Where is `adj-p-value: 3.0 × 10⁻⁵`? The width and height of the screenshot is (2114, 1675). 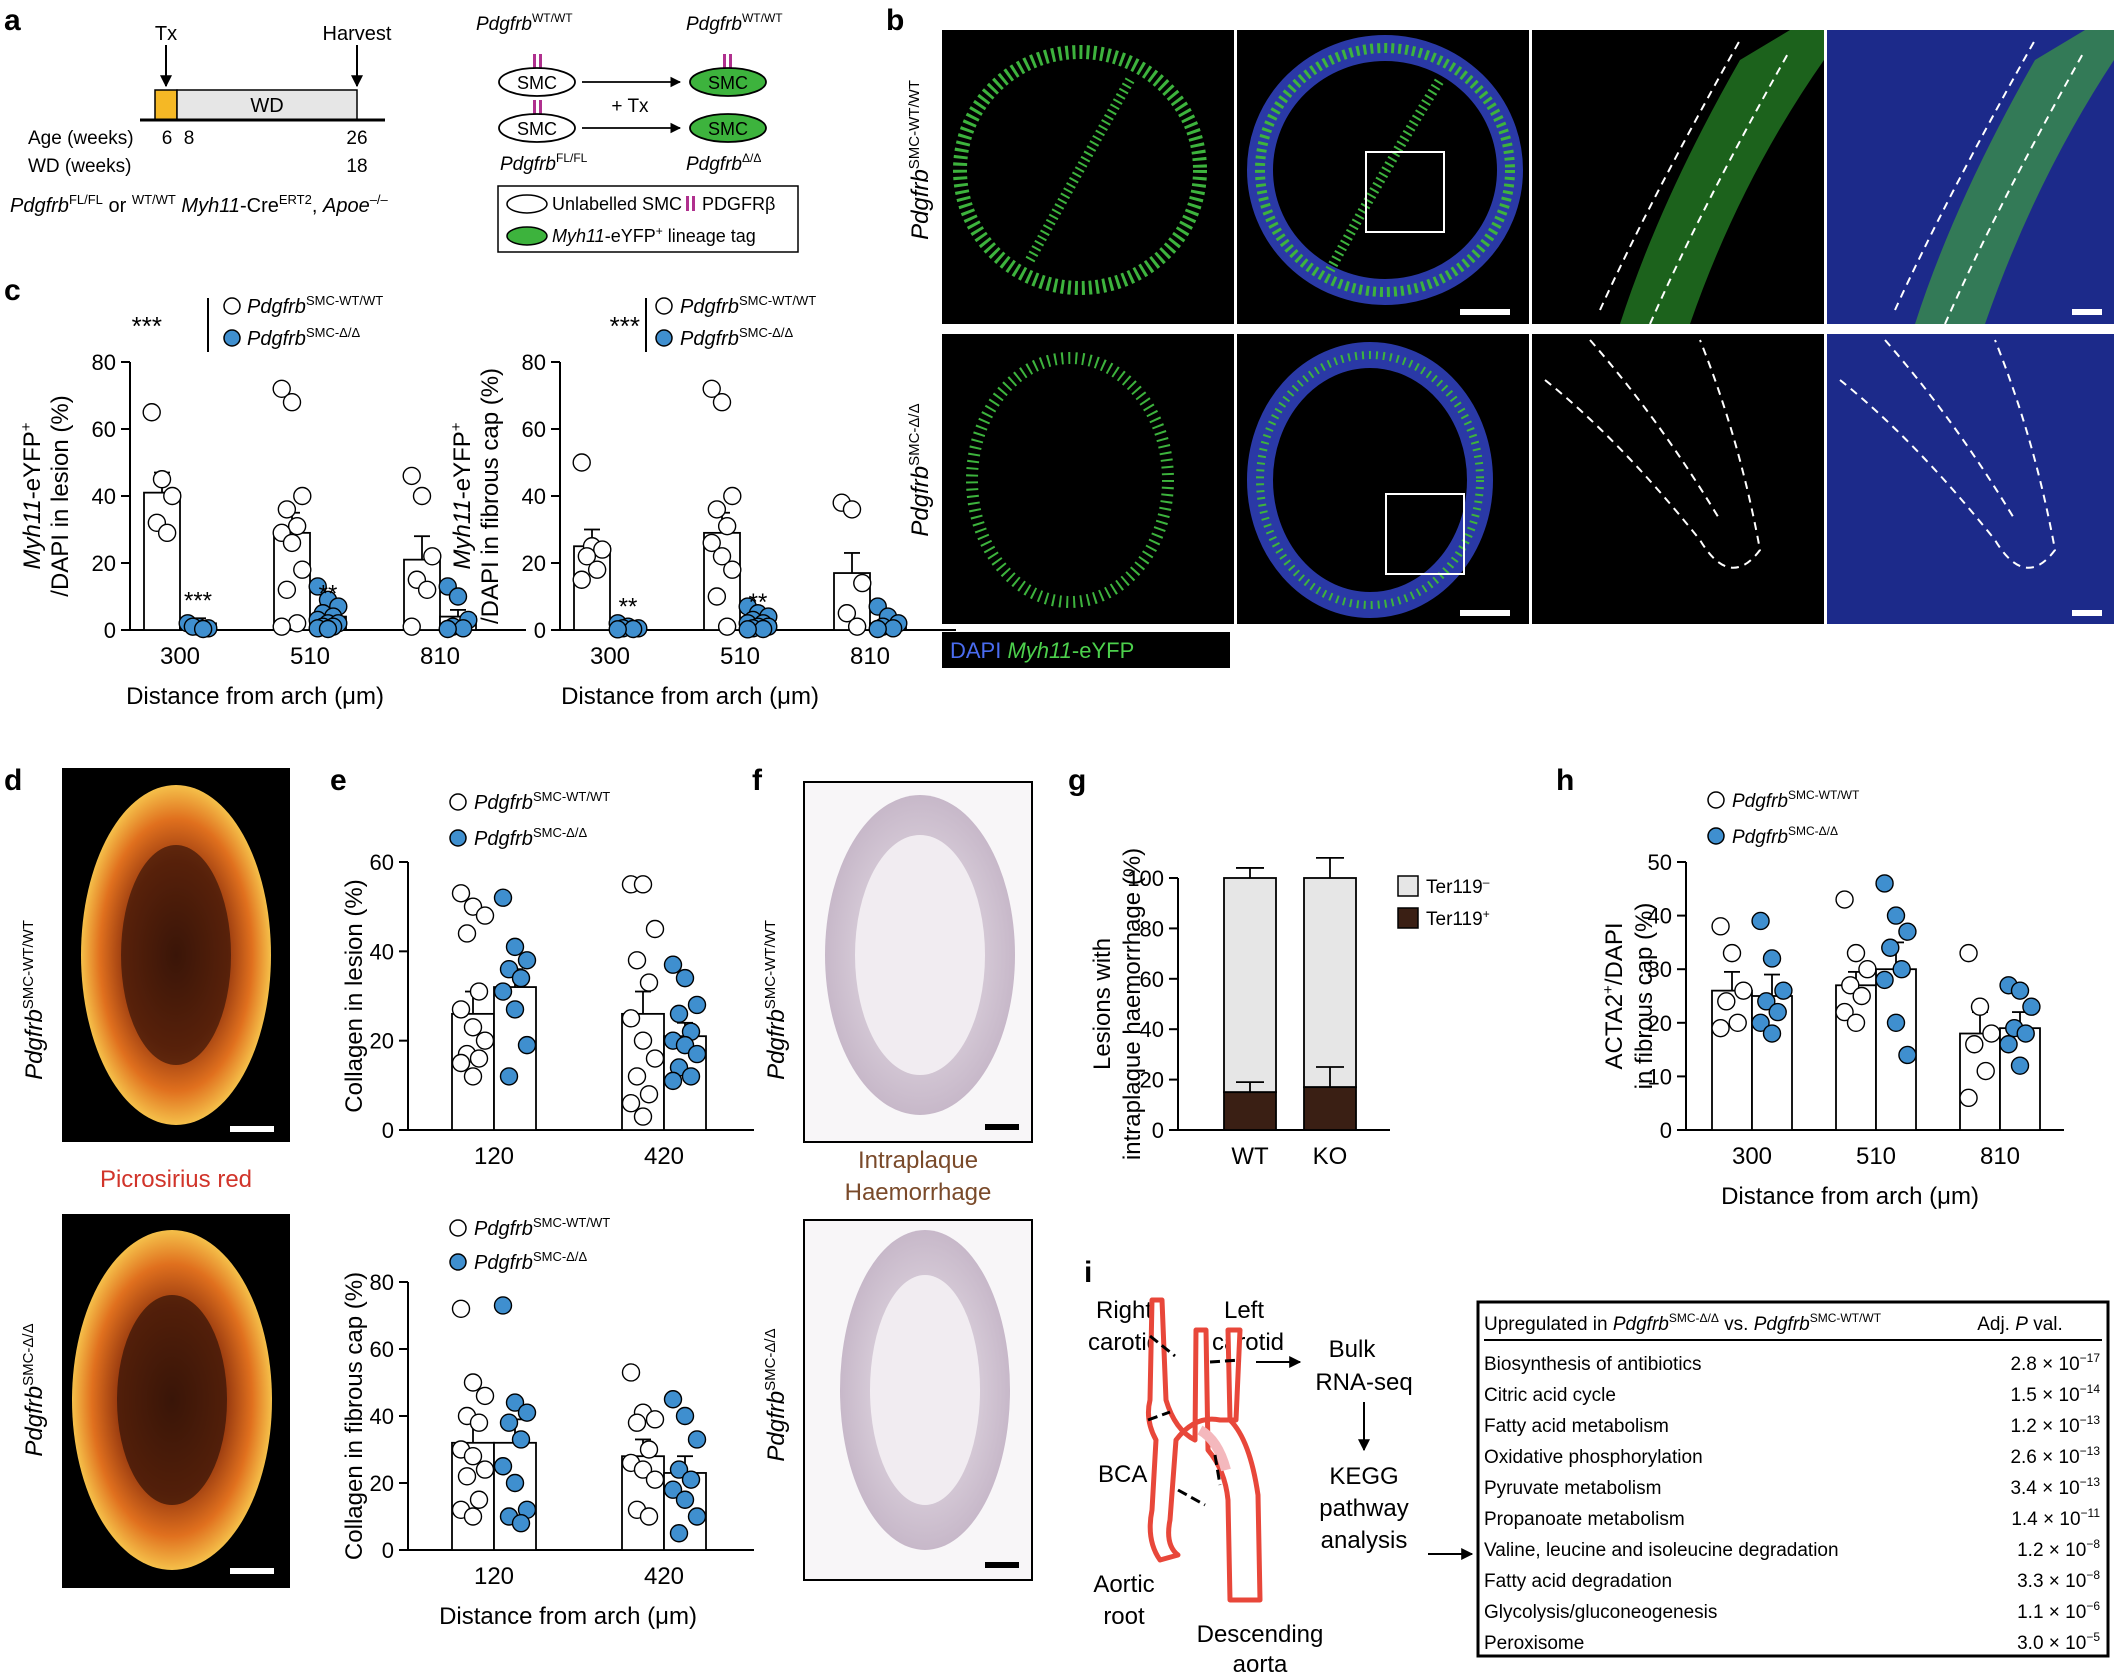
adj-p-value: 3.0 × 10⁻⁵ is located at coordinates (2058, 1642).